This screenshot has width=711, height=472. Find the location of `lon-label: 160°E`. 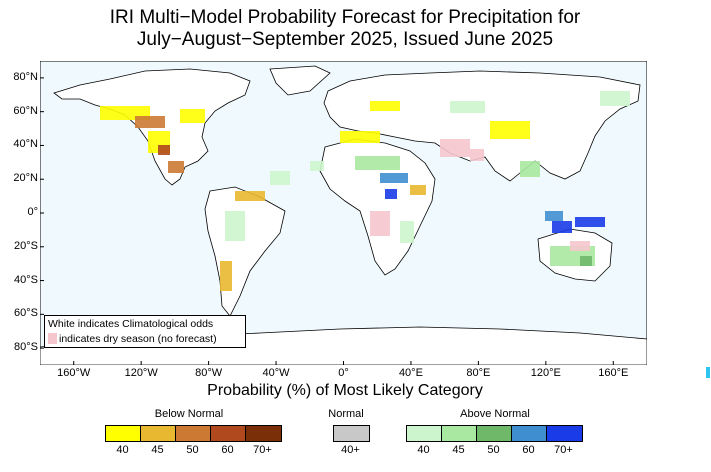

lon-label: 160°E is located at coordinates (613, 373).